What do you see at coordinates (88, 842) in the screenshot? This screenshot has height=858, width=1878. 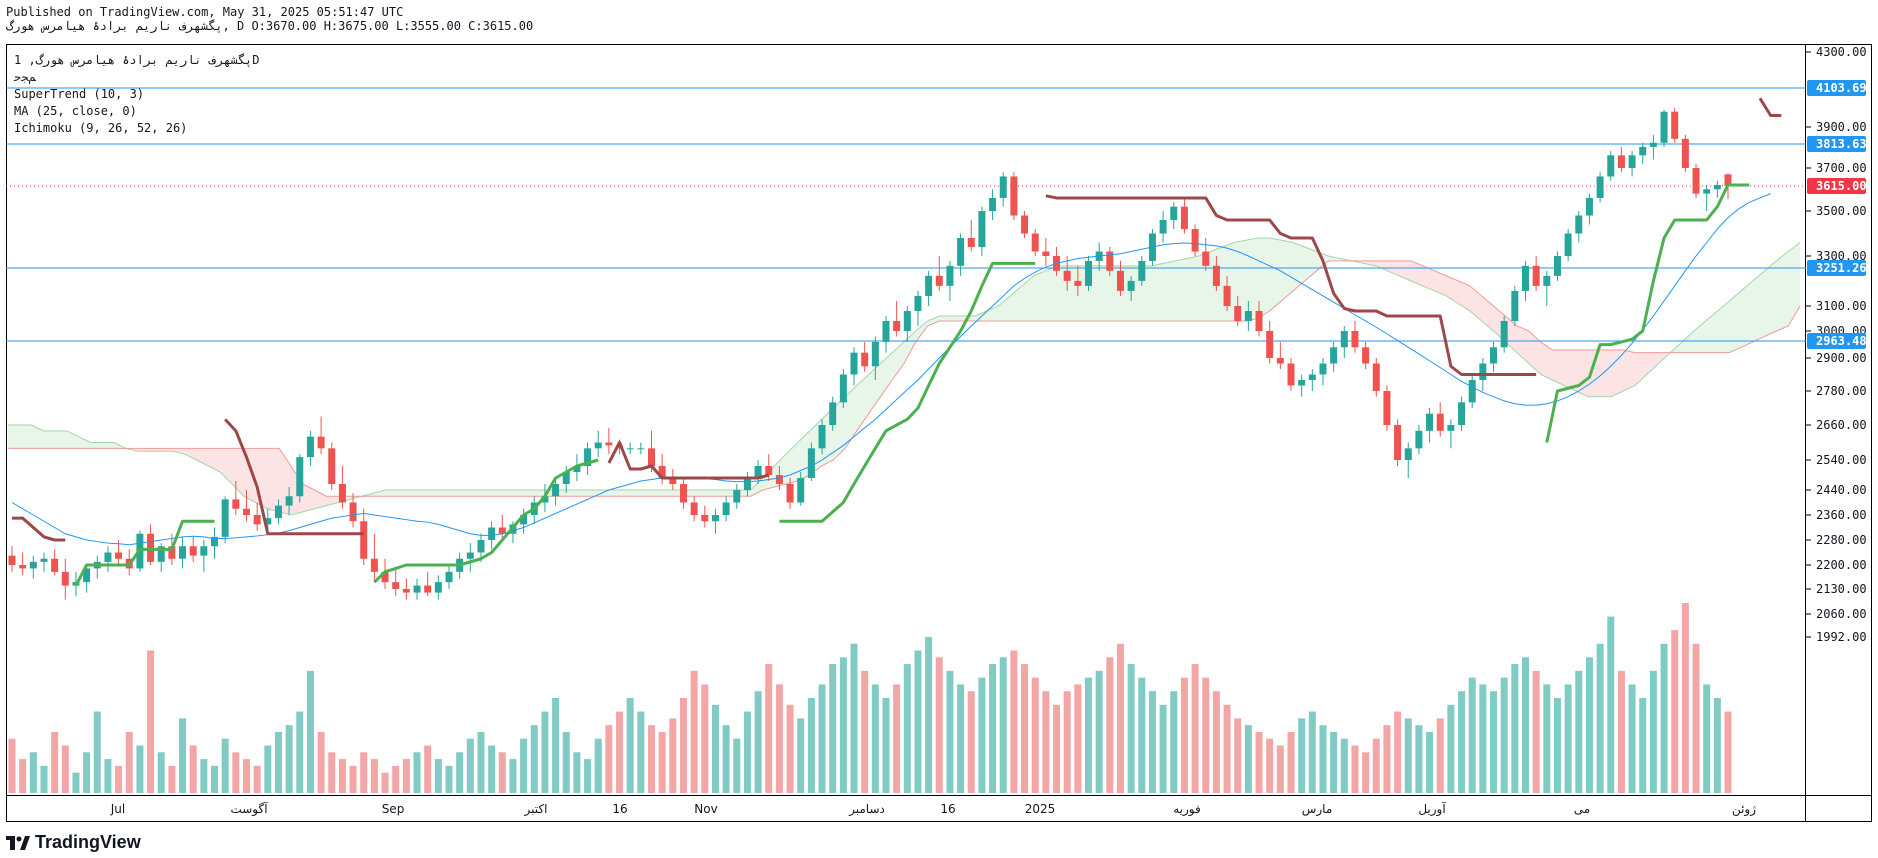 I see `brand-name: TradingView` at bounding box center [88, 842].